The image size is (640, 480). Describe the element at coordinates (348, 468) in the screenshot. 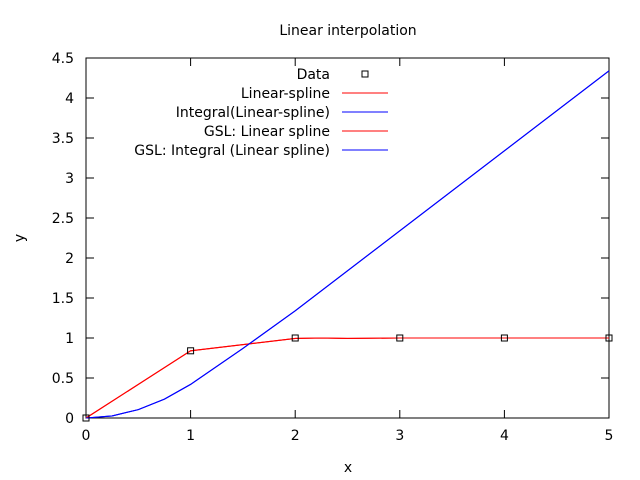

I see `x-axis-label: x` at that location.